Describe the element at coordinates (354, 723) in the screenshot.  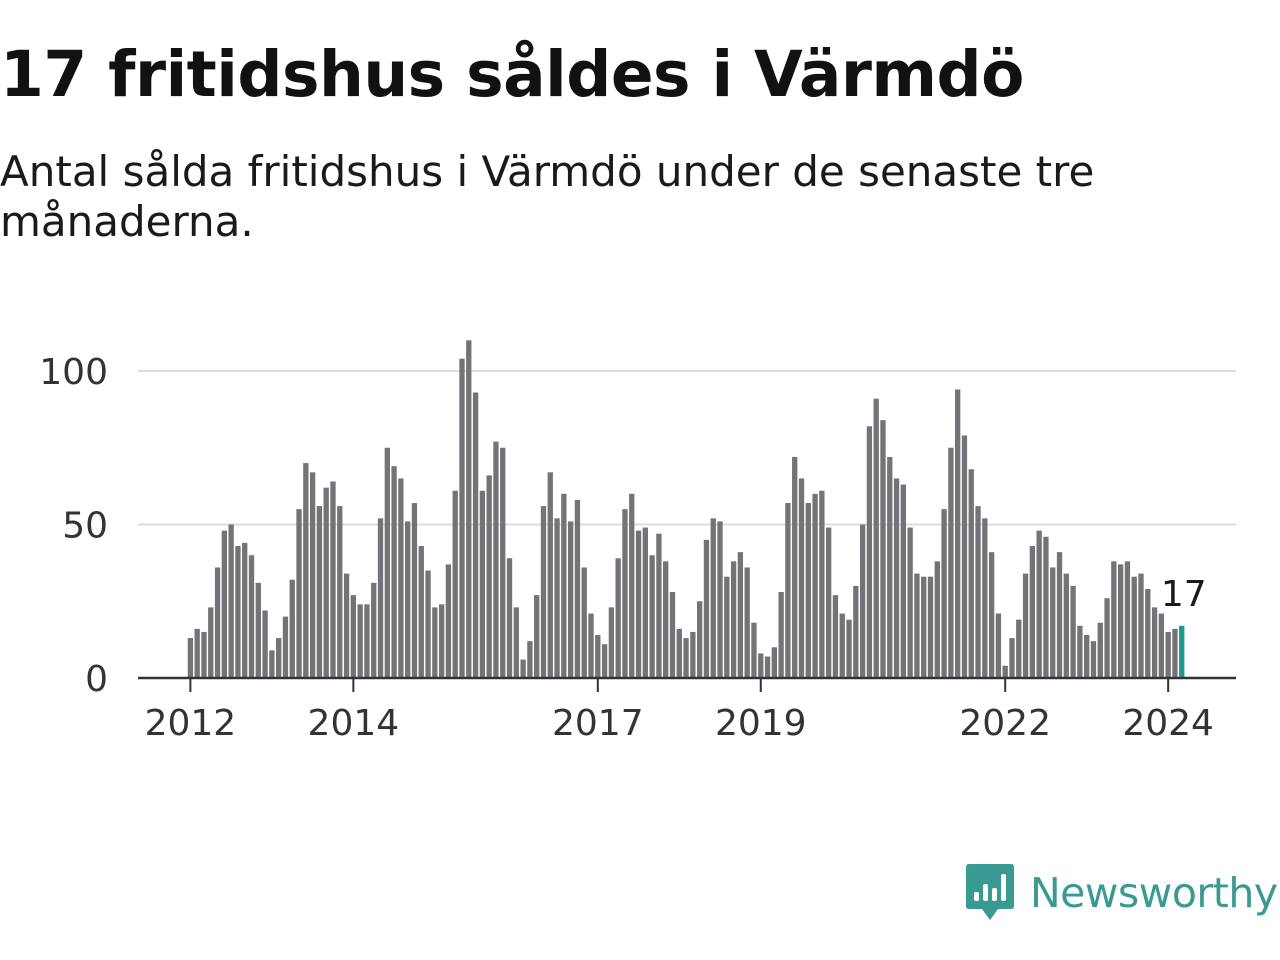
I see `x-tick-label: 2014` at that location.